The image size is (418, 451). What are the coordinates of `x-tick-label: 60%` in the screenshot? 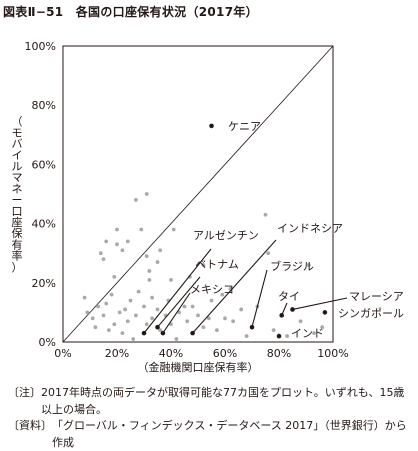 It's located at (225, 353).